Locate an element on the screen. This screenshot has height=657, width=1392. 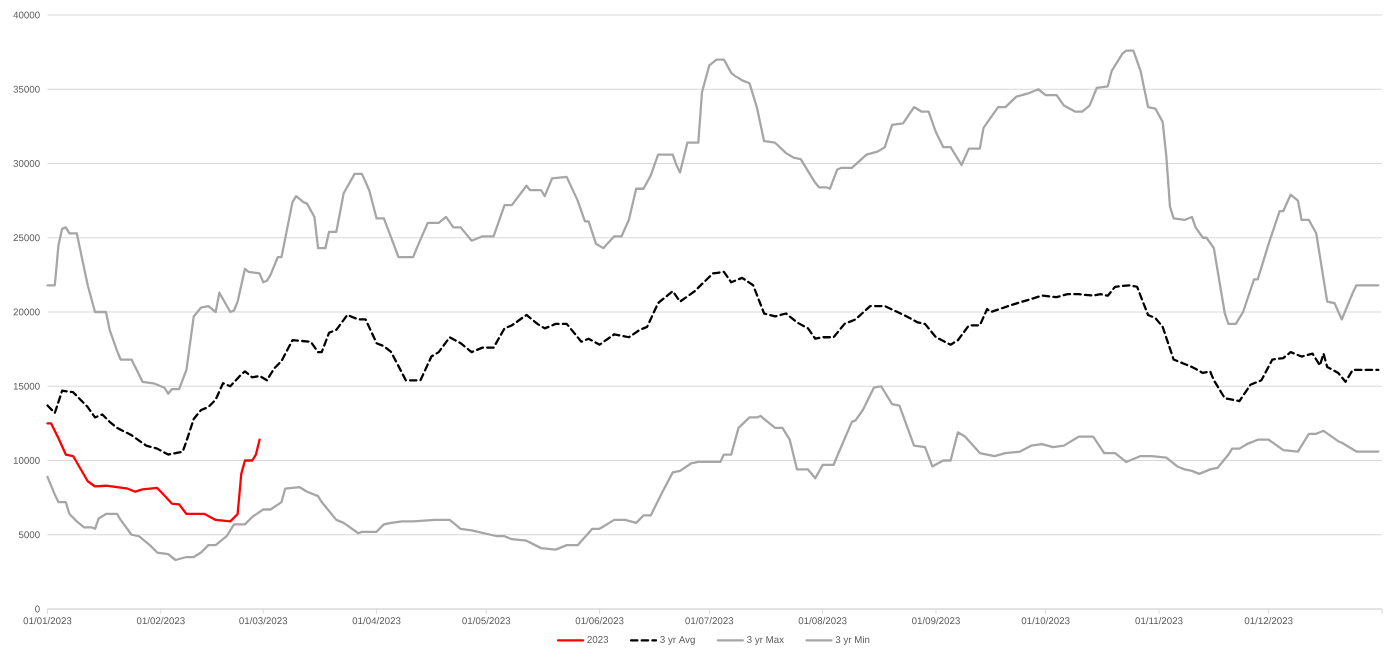
y-tick-label: 5000 is located at coordinates (29, 535).